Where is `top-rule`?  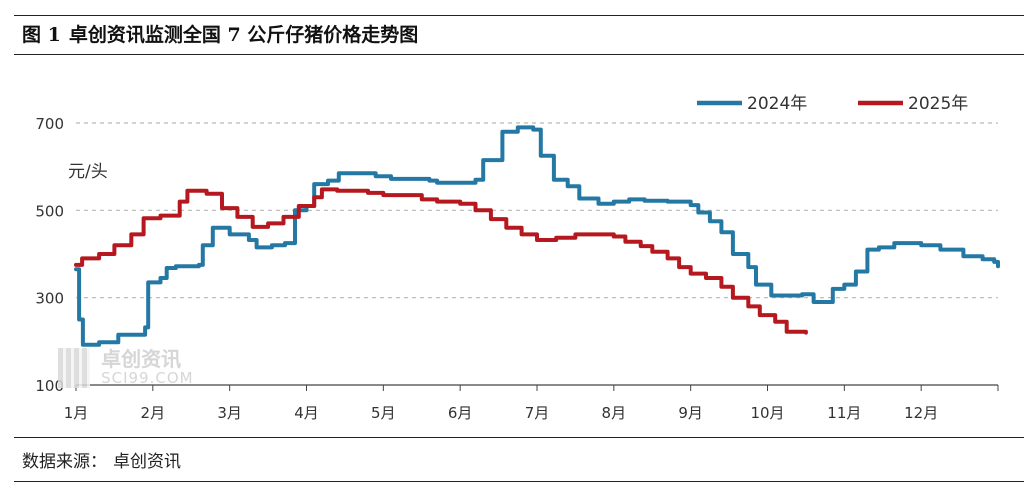 top-rule is located at coordinates (519, 15).